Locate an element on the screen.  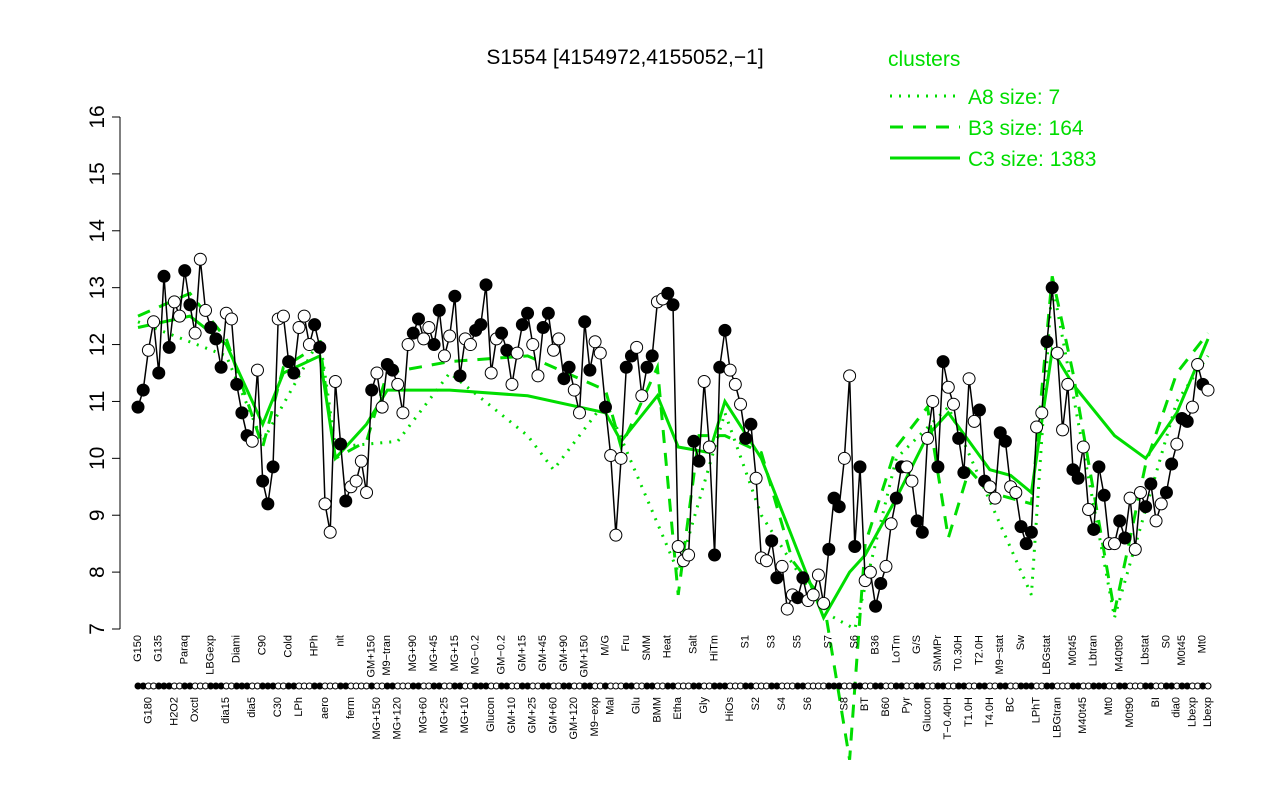
x-tick-label: S4 is located at coordinates (782, 703).